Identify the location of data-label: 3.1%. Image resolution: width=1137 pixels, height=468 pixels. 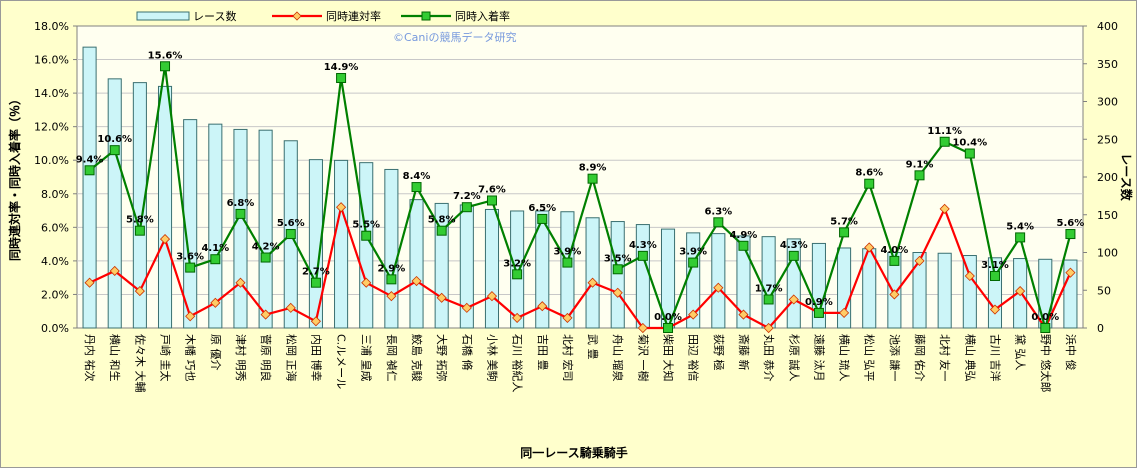
(995, 265).